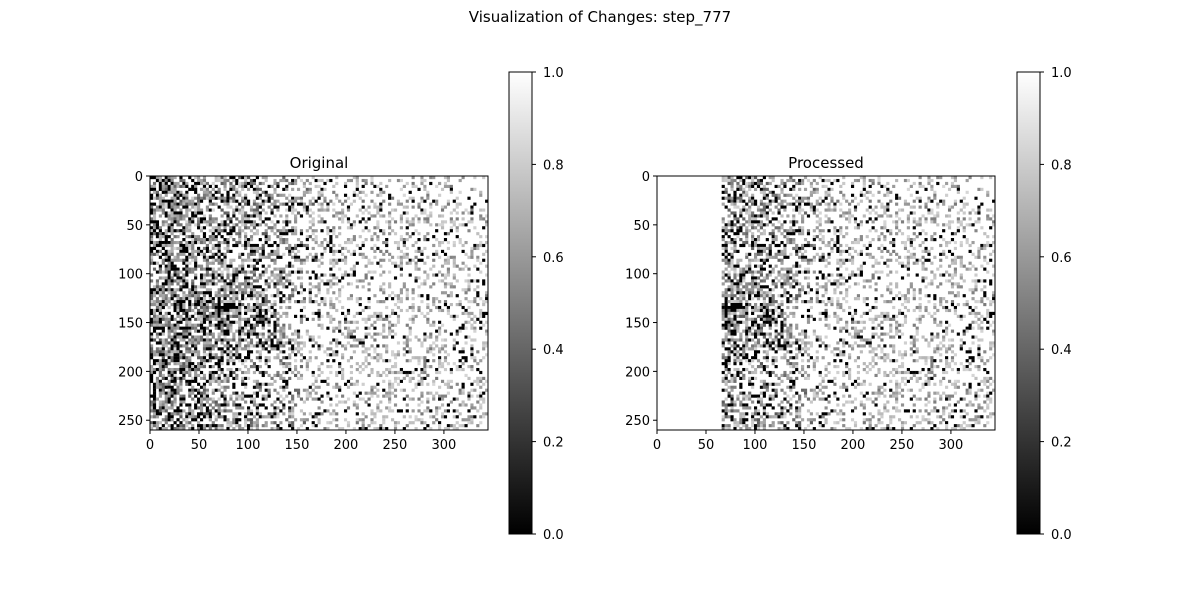 The height and width of the screenshot is (600, 1200). I want to click on x-tick-label: 250, so click(395, 445).